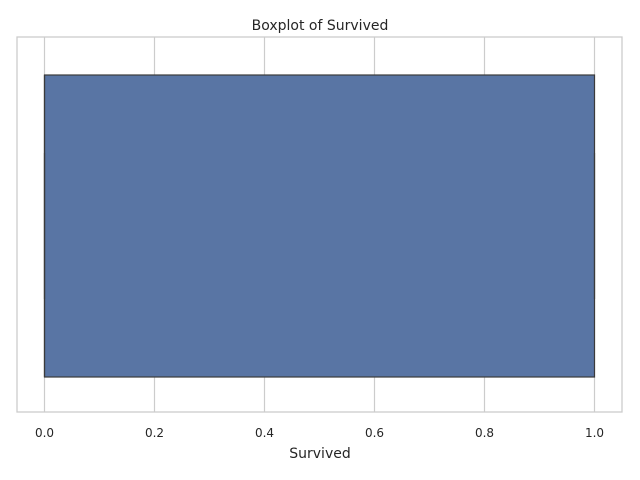  What do you see at coordinates (374, 433) in the screenshot?
I see `x-tick-label-3: 0.6` at bounding box center [374, 433].